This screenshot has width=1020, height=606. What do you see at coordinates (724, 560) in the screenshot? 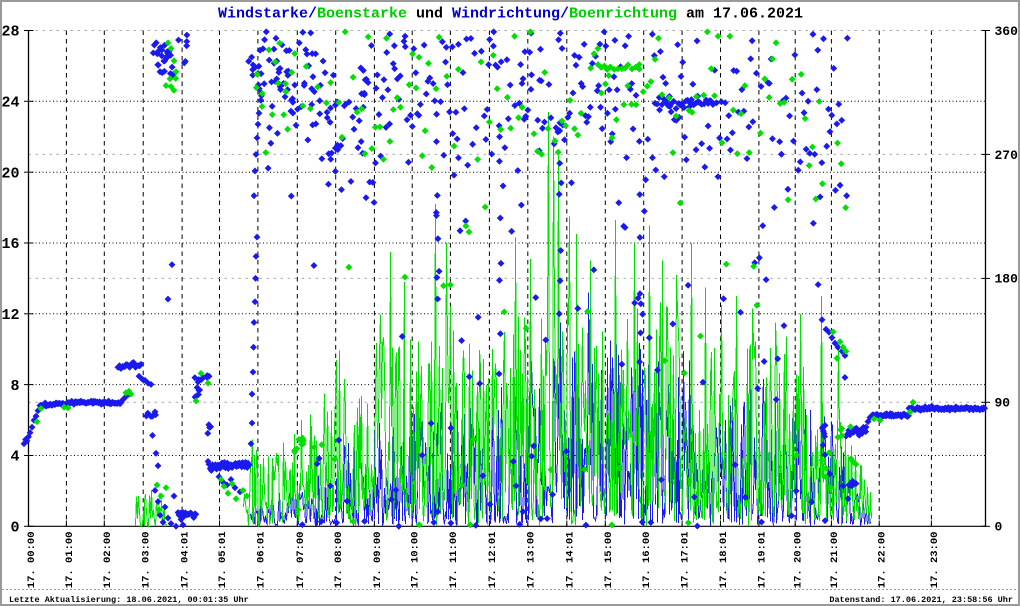
I see `svg-text: 17. 18:01` at bounding box center [724, 560].